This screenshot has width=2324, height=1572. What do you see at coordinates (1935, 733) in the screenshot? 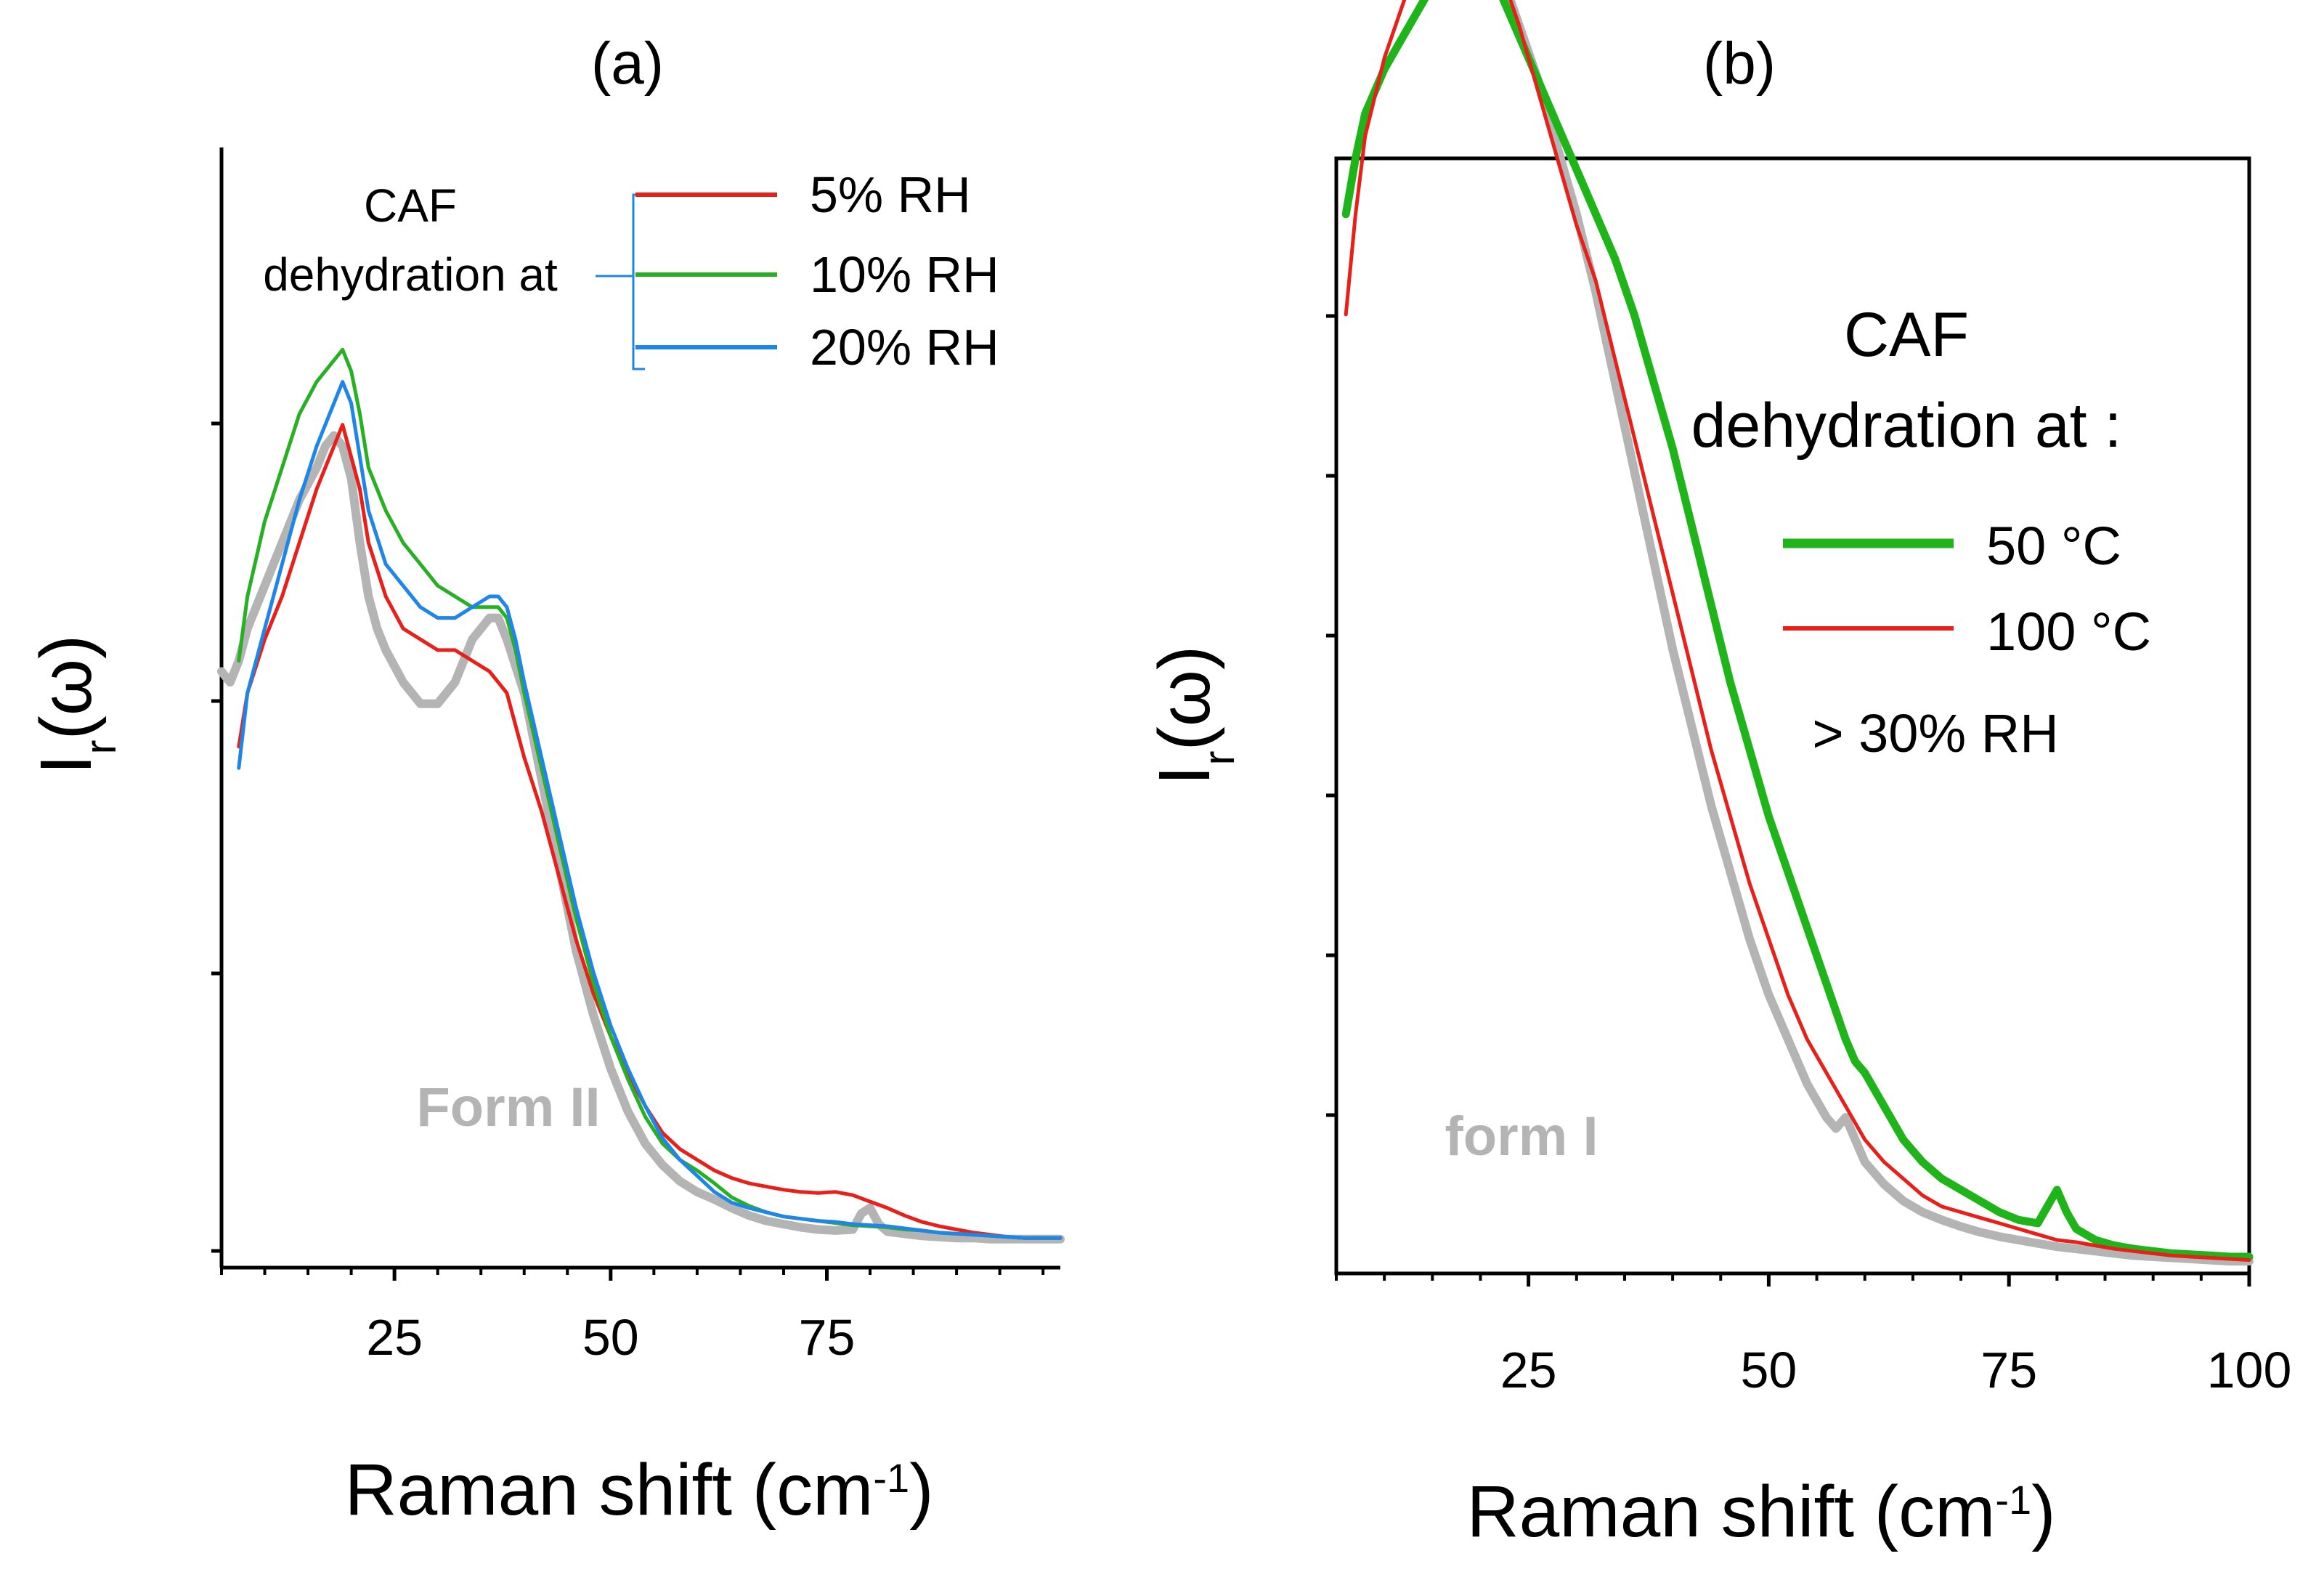
I see `panel-b-legend-note: > 30% RH` at bounding box center [1935, 733].